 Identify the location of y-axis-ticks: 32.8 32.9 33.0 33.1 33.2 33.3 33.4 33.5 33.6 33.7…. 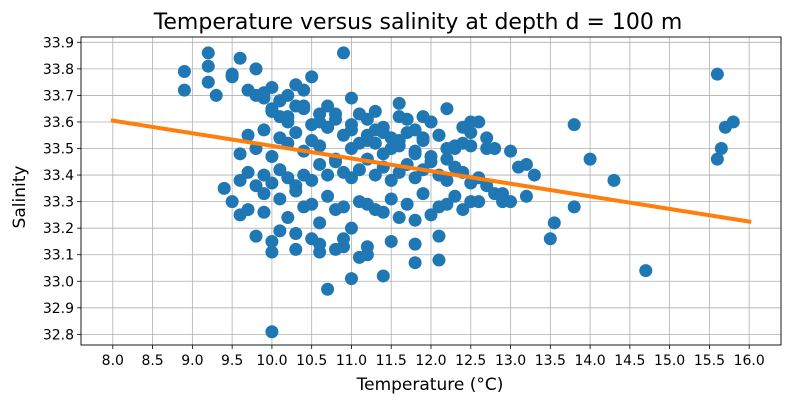
(62, 189).